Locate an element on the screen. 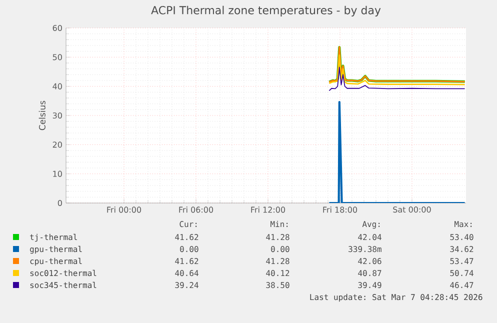  text: 339.38m is located at coordinates (365, 249).